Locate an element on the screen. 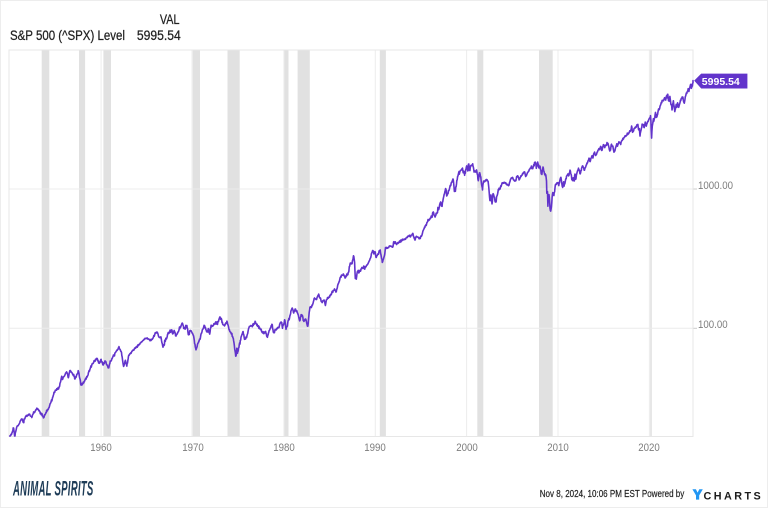 The height and width of the screenshot is (508, 768). svg-text: 5995.54 is located at coordinates (721, 82).